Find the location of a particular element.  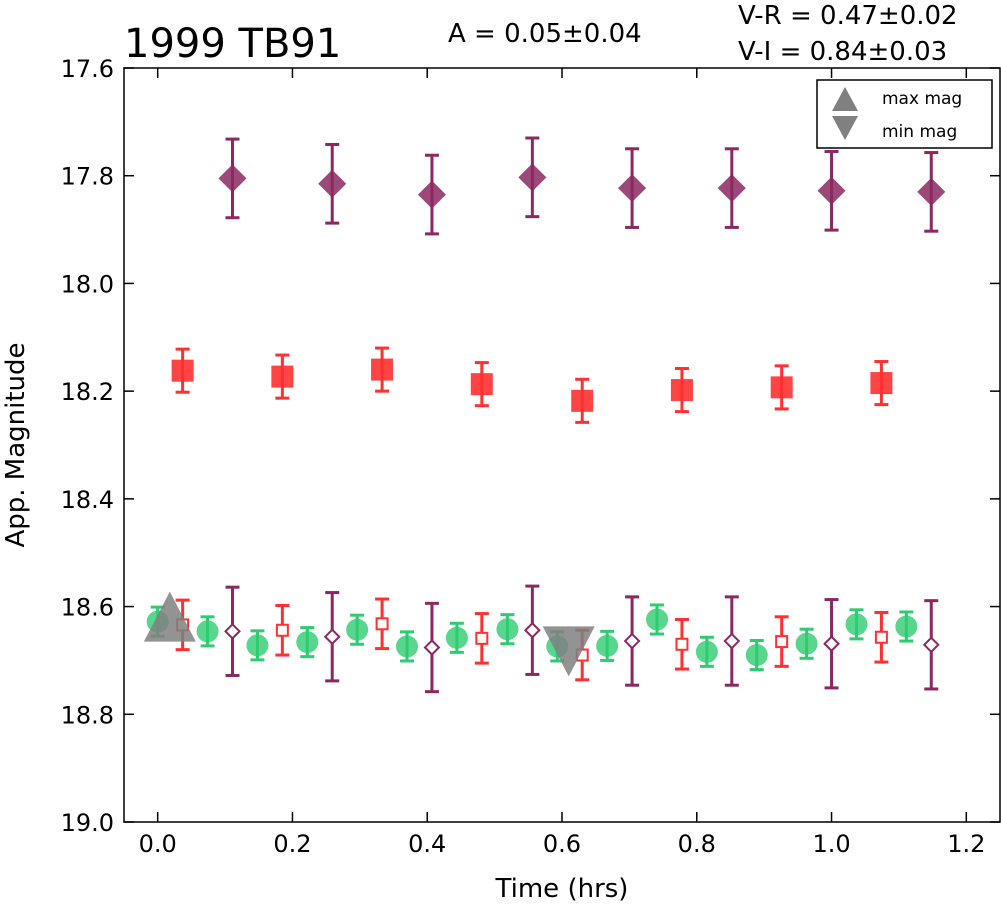

v-minus-i-annotation: V-I = 0.84±0.03 is located at coordinates (842, 52).